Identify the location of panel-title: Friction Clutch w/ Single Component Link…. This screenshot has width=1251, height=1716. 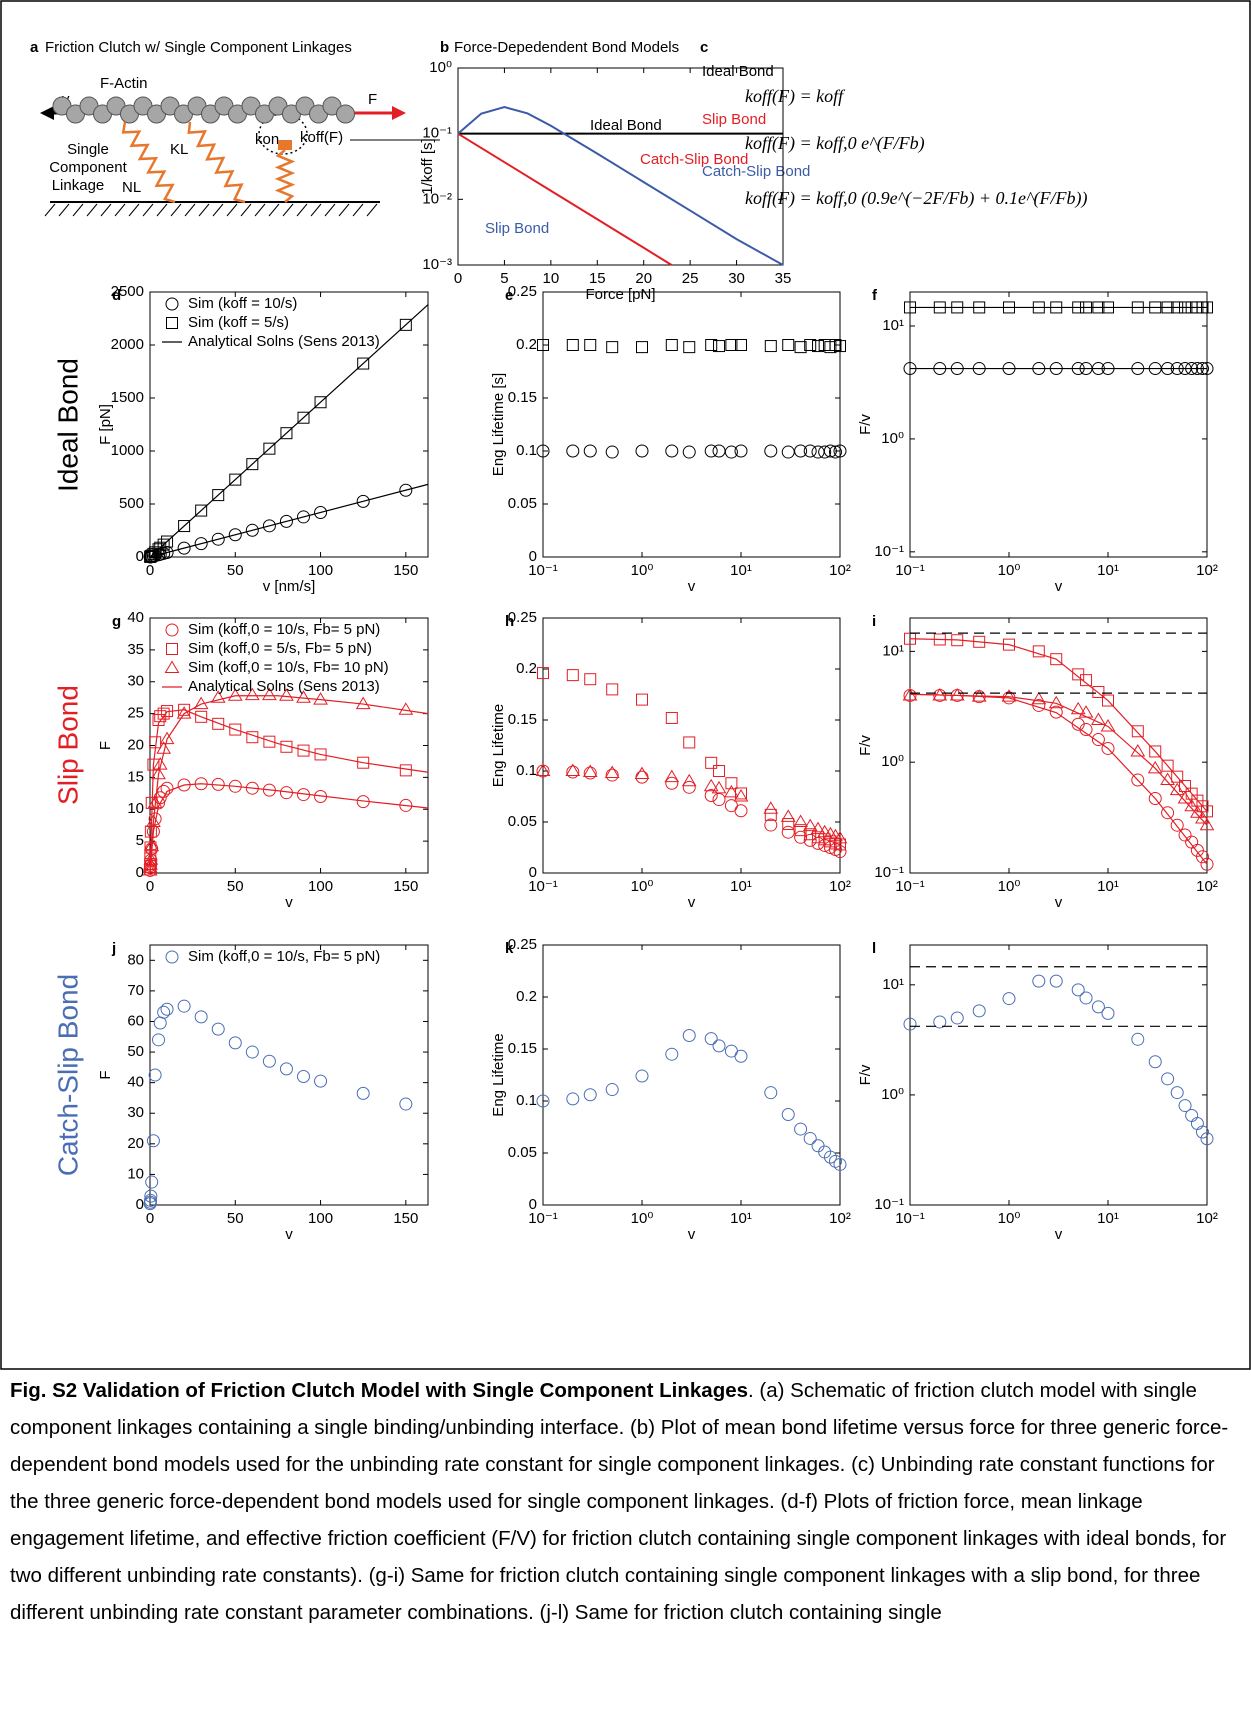
(198, 47).